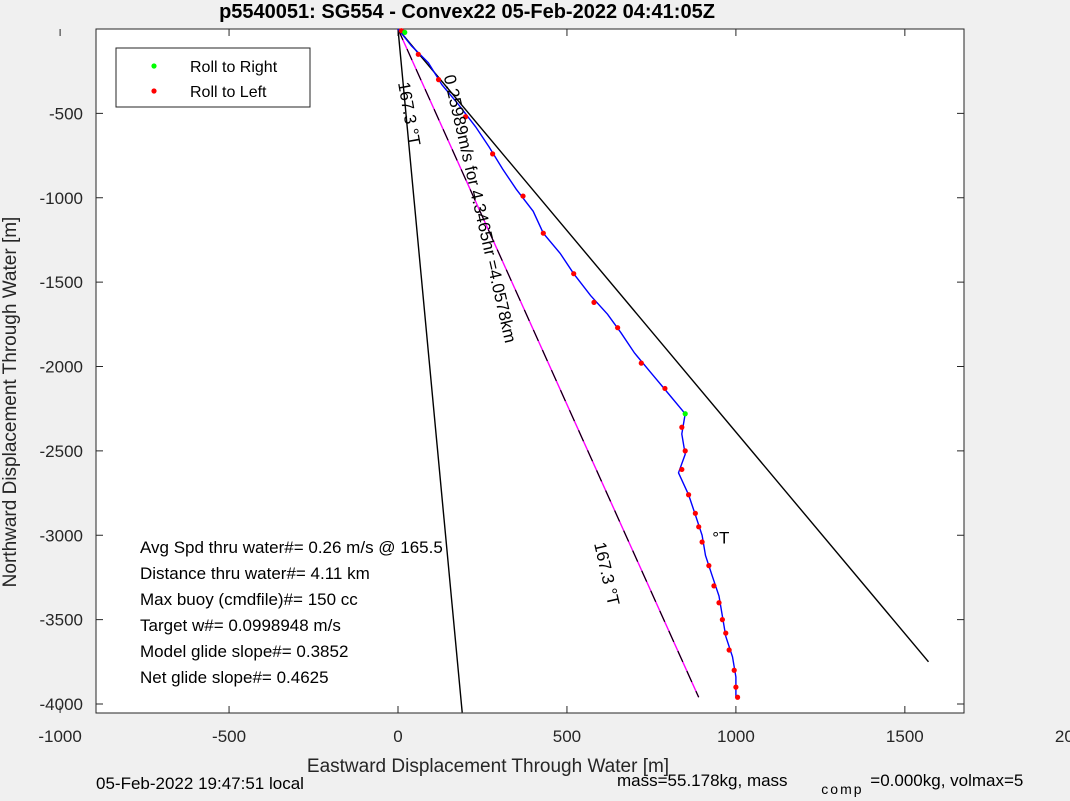 The image size is (1070, 801). I want to click on x-tick-label: 2000, so click(1062, 736).